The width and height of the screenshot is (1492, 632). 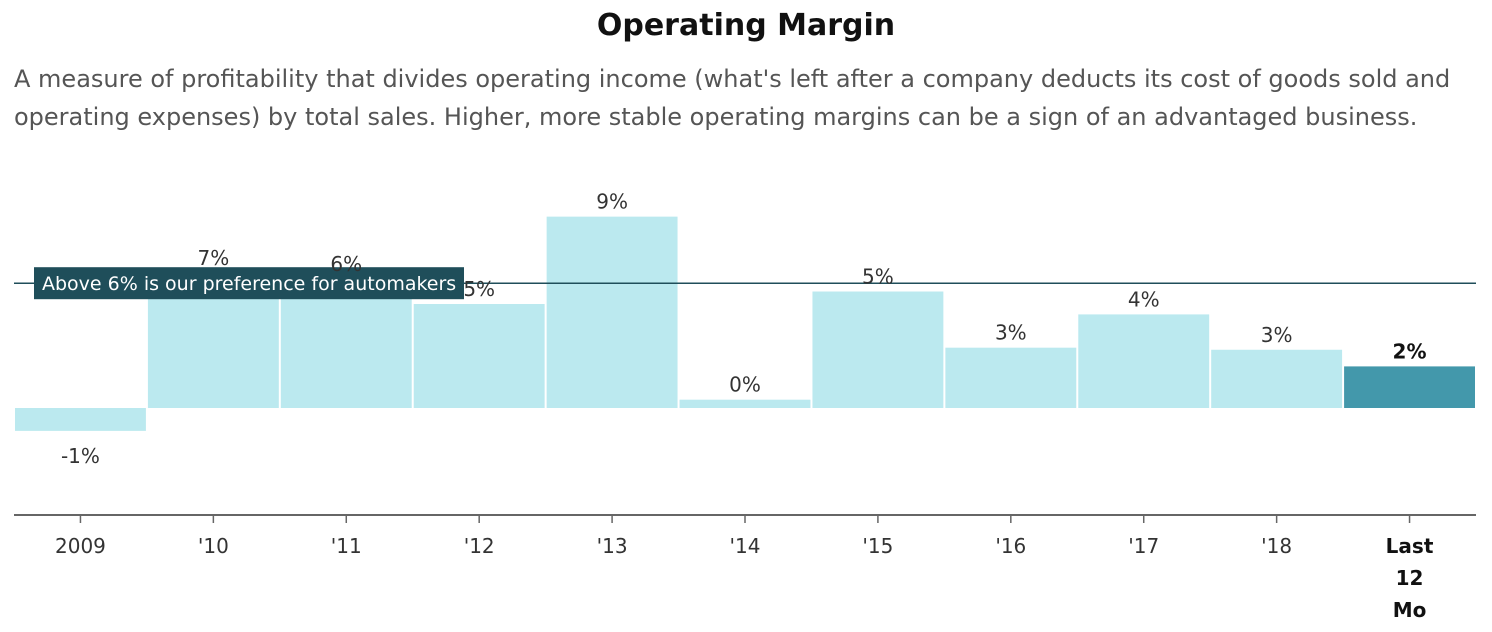 What do you see at coordinates (1277, 335) in the screenshot?
I see `bar-value-label-9: 3%` at bounding box center [1277, 335].